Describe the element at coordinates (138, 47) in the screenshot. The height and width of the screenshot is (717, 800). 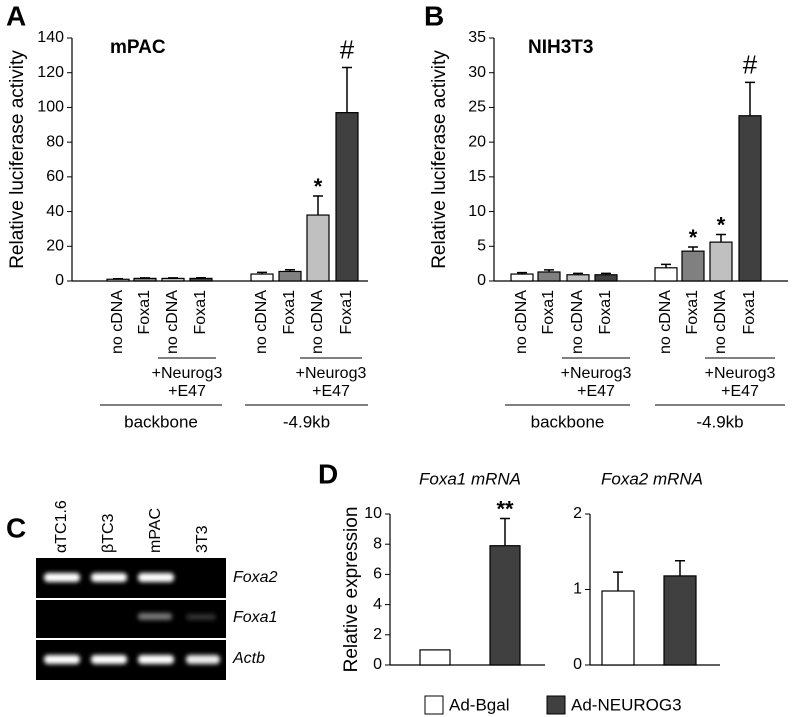
I see `chart-title: mPAC` at that location.